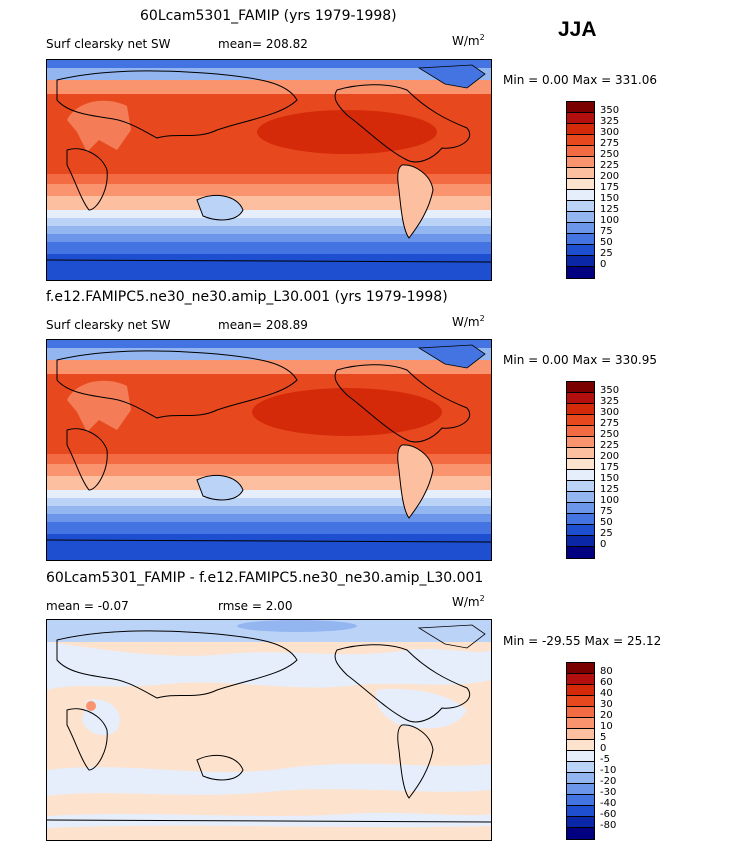 The width and height of the screenshot is (733, 852). Describe the element at coordinates (580, 80) in the screenshot. I see `panel-1-minmax: Min = 0.00 Max = 331.06` at that location.